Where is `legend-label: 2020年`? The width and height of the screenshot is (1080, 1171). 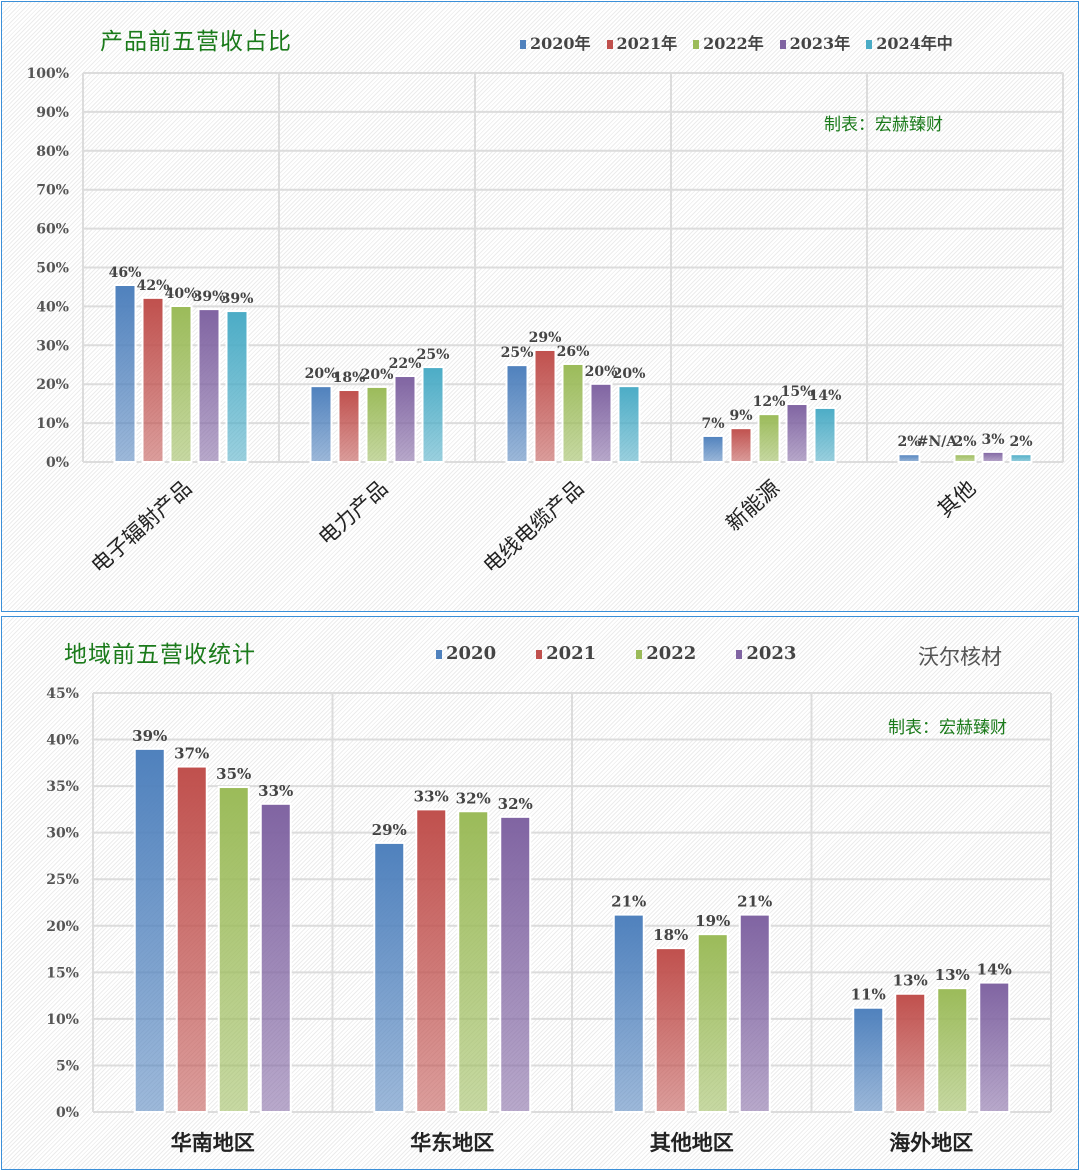 legend-label: 2020年 is located at coordinates (560, 43).